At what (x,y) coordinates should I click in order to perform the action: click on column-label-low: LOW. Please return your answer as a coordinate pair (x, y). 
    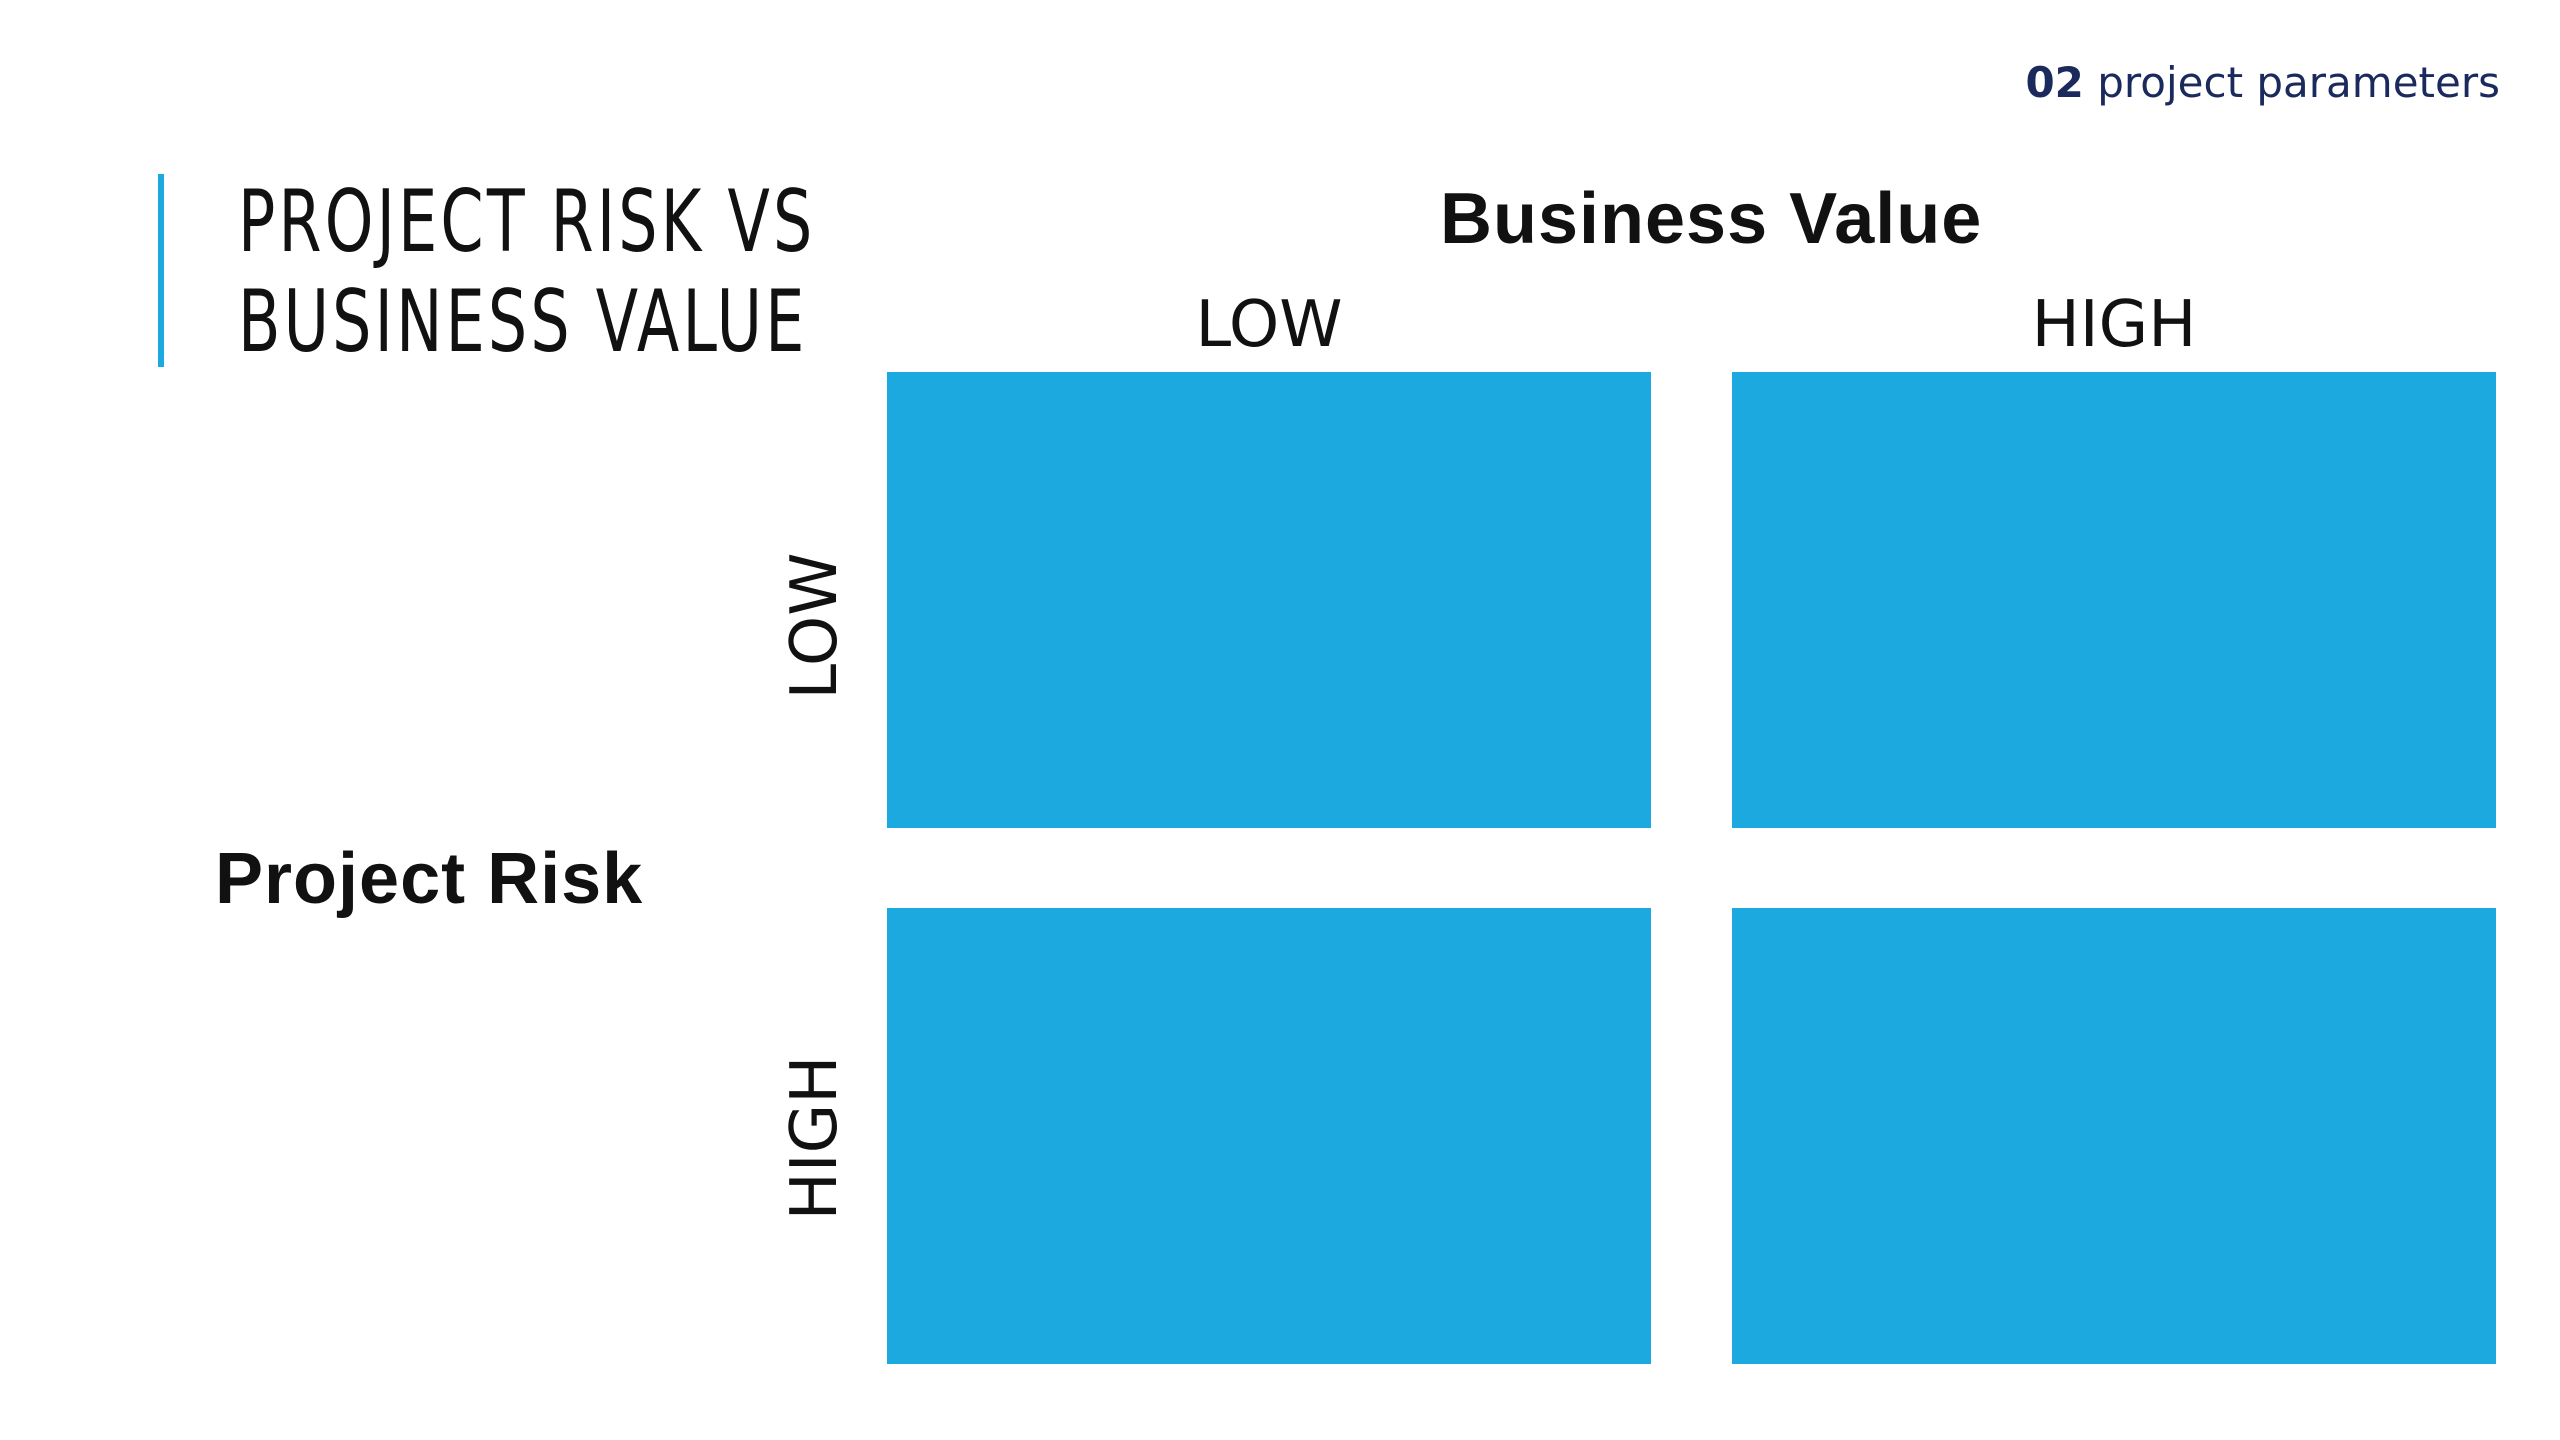
    Looking at the image, I should click on (1269, 325).